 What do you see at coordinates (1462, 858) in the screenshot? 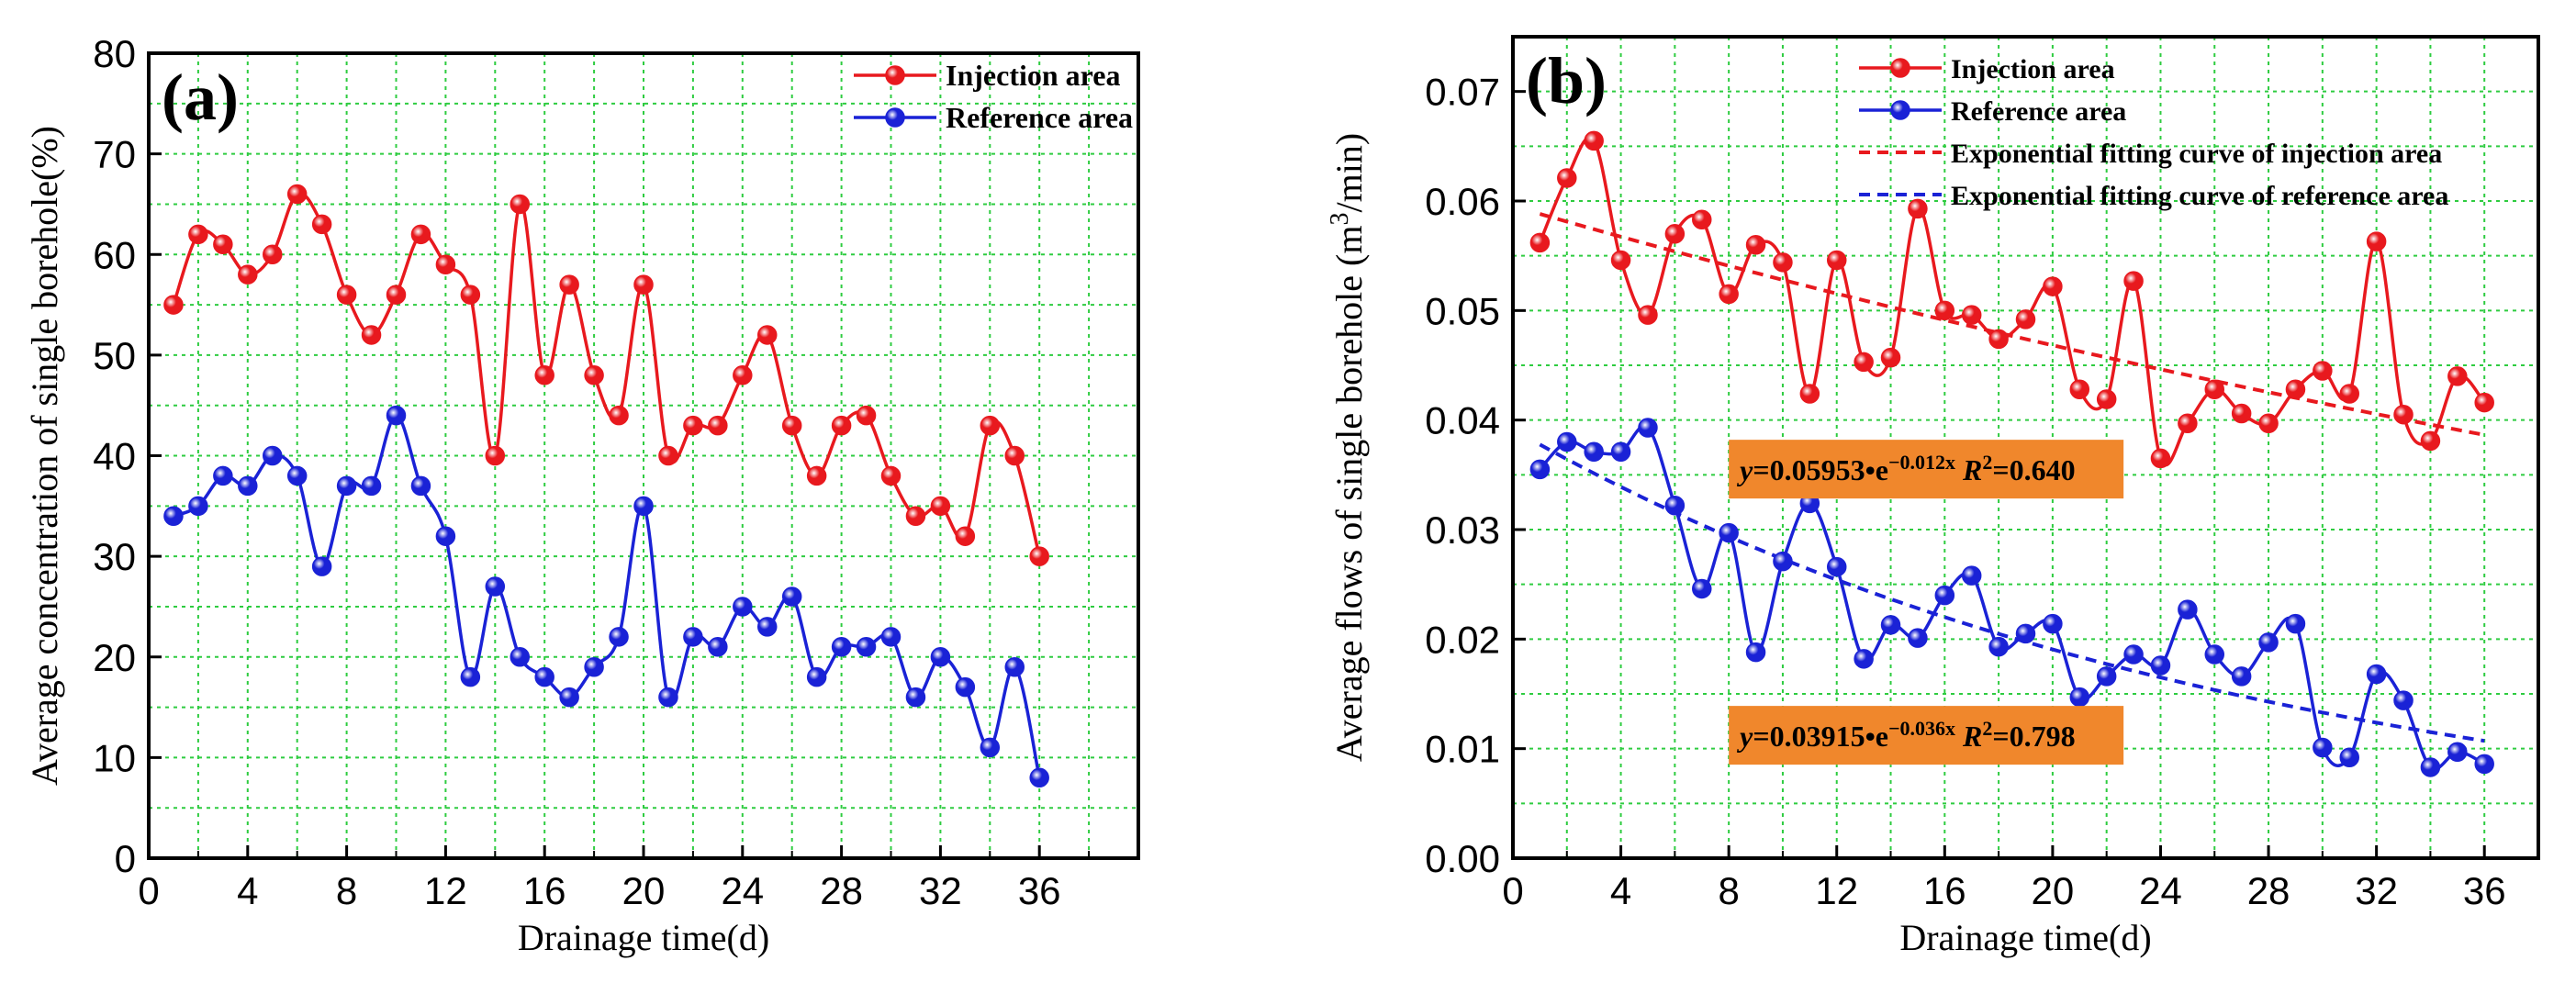
I see `y-tick-label: 0.00` at bounding box center [1462, 858].